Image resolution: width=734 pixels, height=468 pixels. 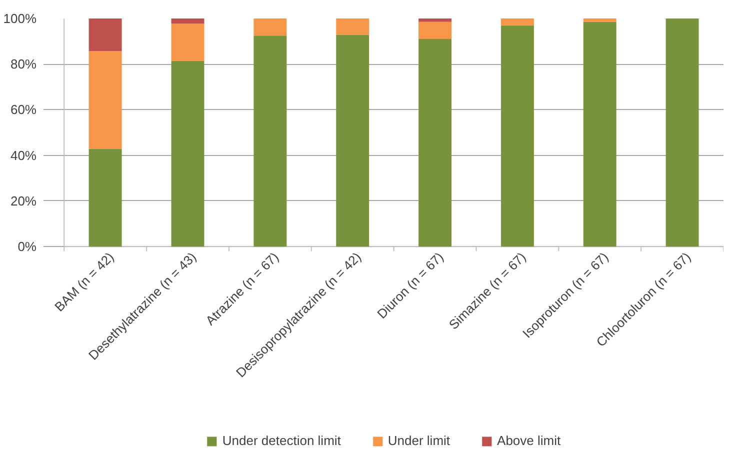 What do you see at coordinates (23, 64) in the screenshot?
I see `y-tick-label: 80%` at bounding box center [23, 64].